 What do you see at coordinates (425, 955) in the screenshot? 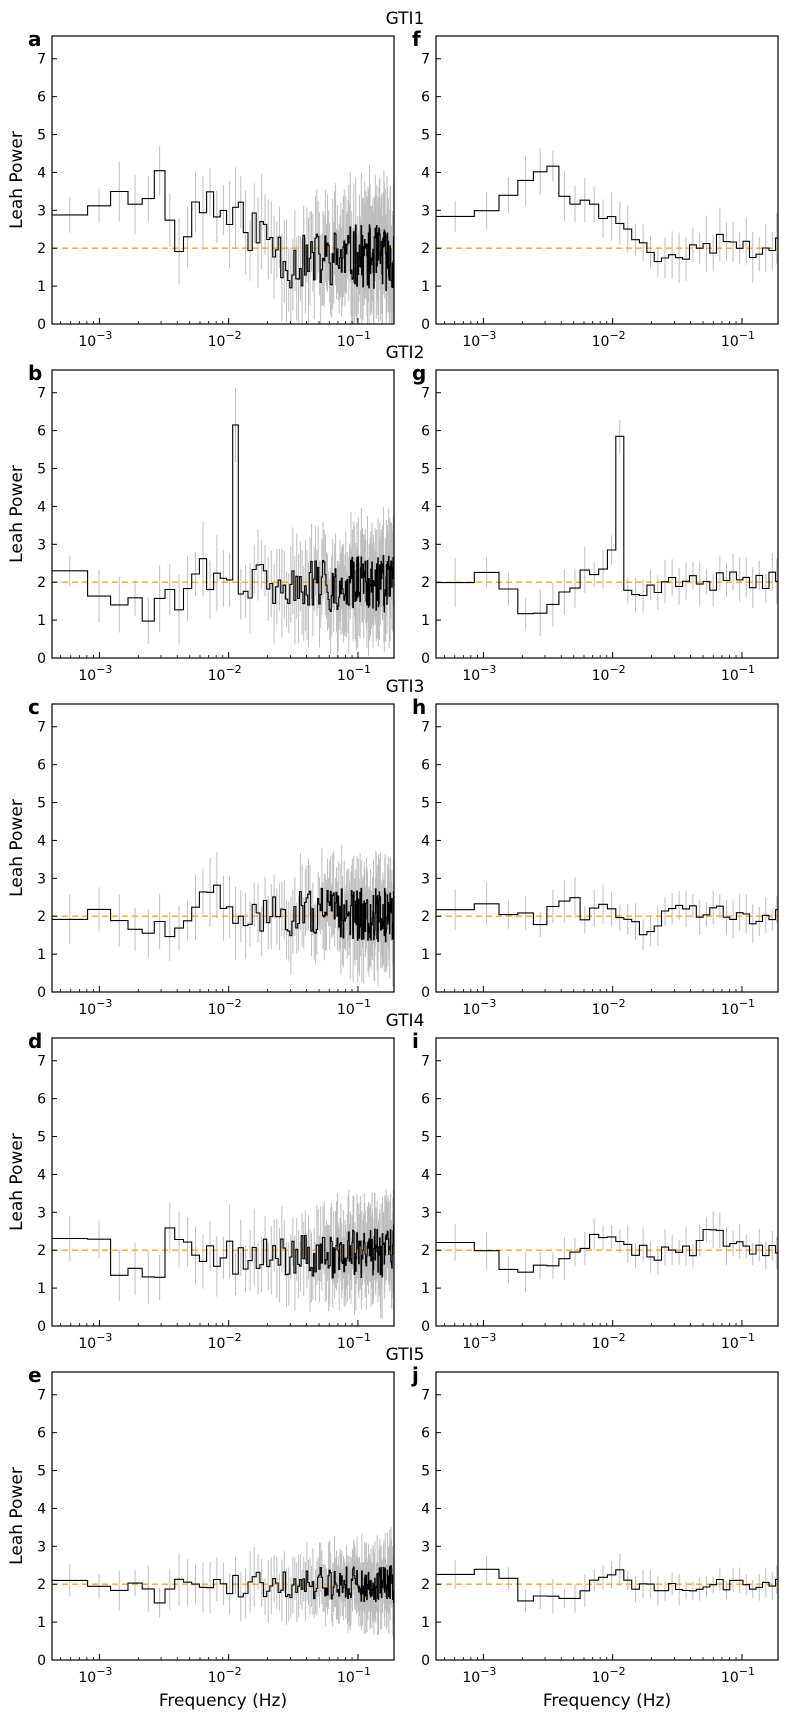
I see `ytick-label-h-1: 1` at bounding box center [425, 955].